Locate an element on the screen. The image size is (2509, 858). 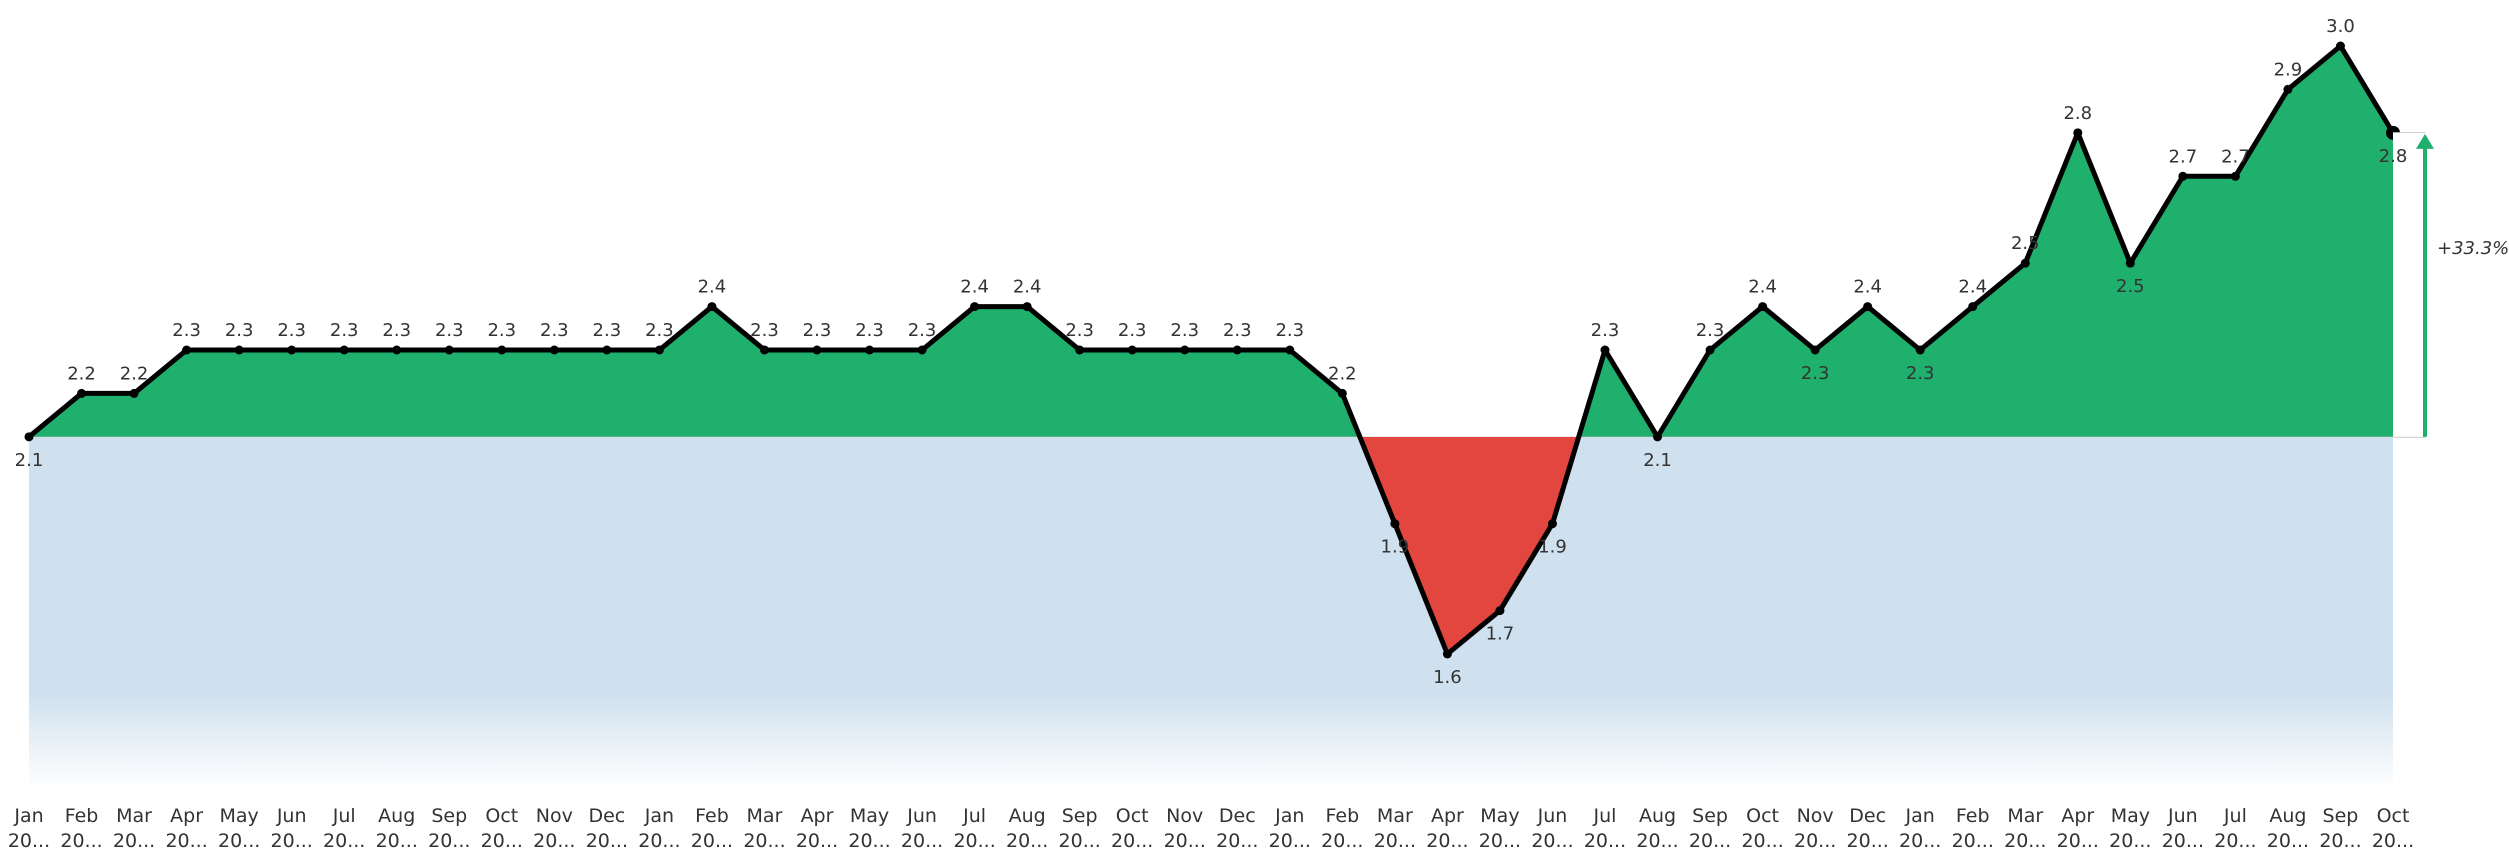
x-tick-label: Dec is located at coordinates (1237, 816).